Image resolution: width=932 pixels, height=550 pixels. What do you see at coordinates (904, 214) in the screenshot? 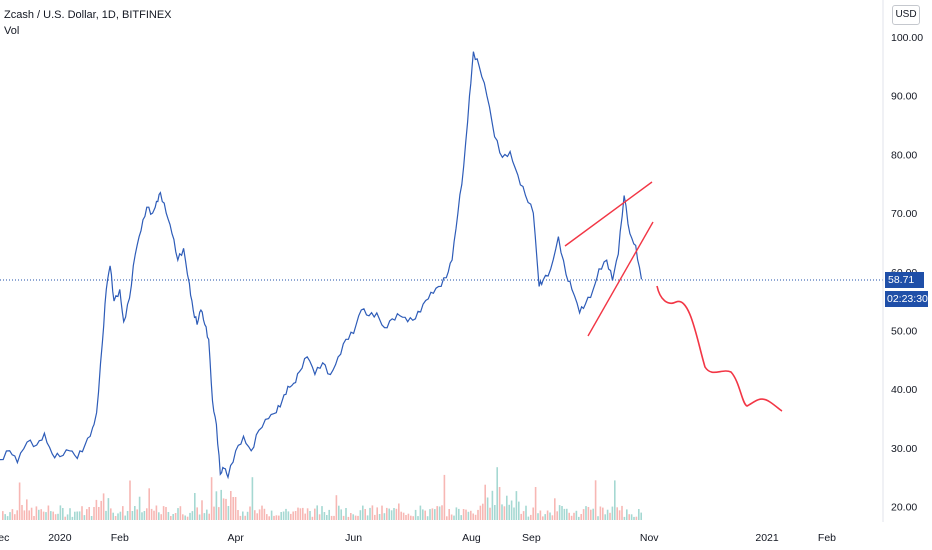
I see `y-tick-label: 70.00` at bounding box center [904, 214].